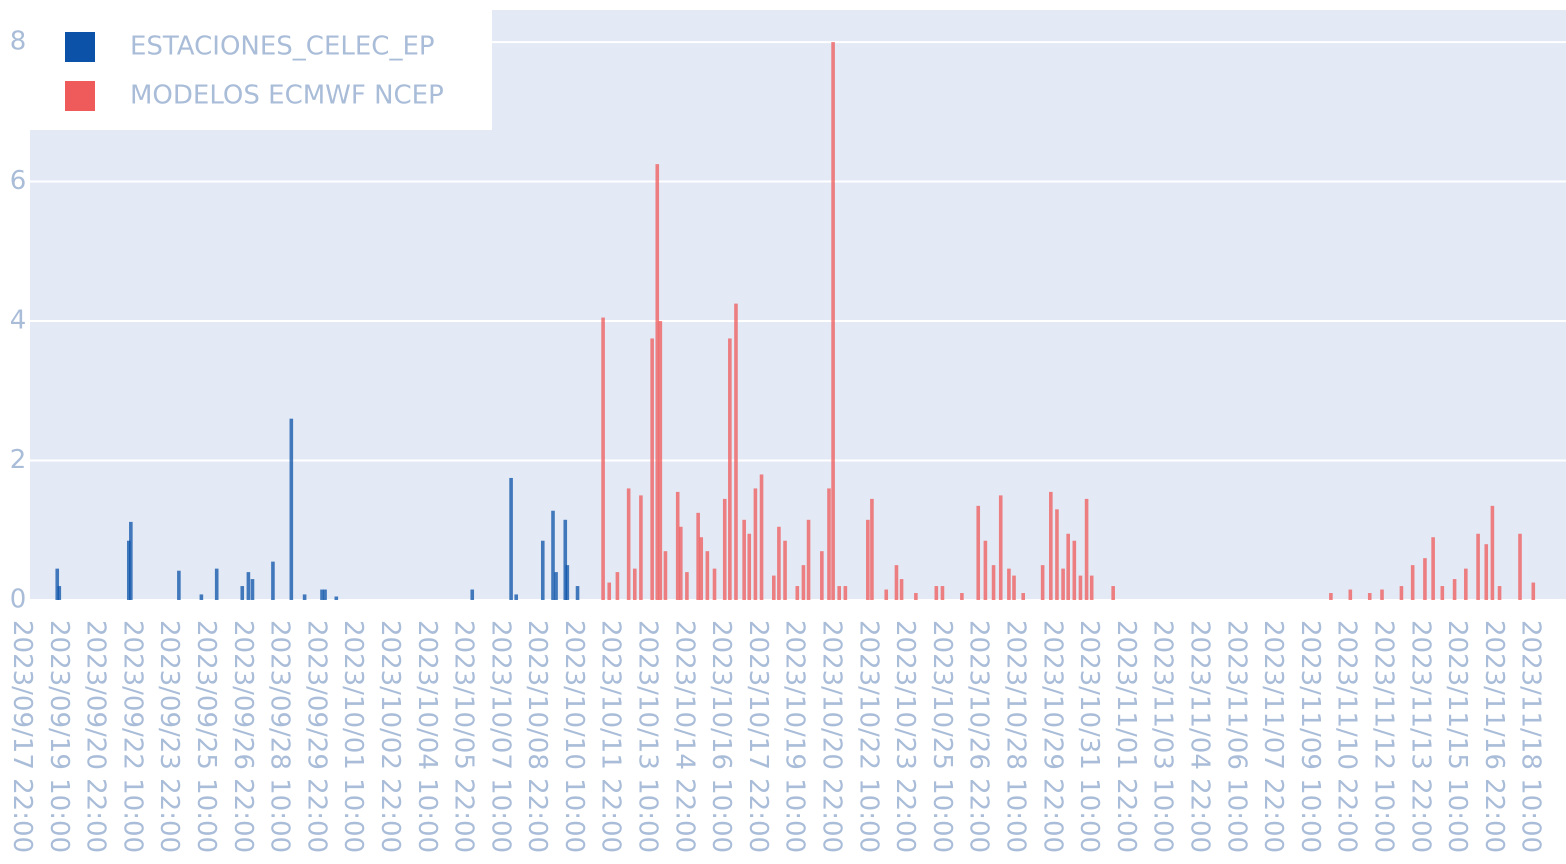 The width and height of the screenshot is (1566, 864). Describe the element at coordinates (280, 736) in the screenshot. I see `x-tick-label: 2023/09/28 10:00` at that location.